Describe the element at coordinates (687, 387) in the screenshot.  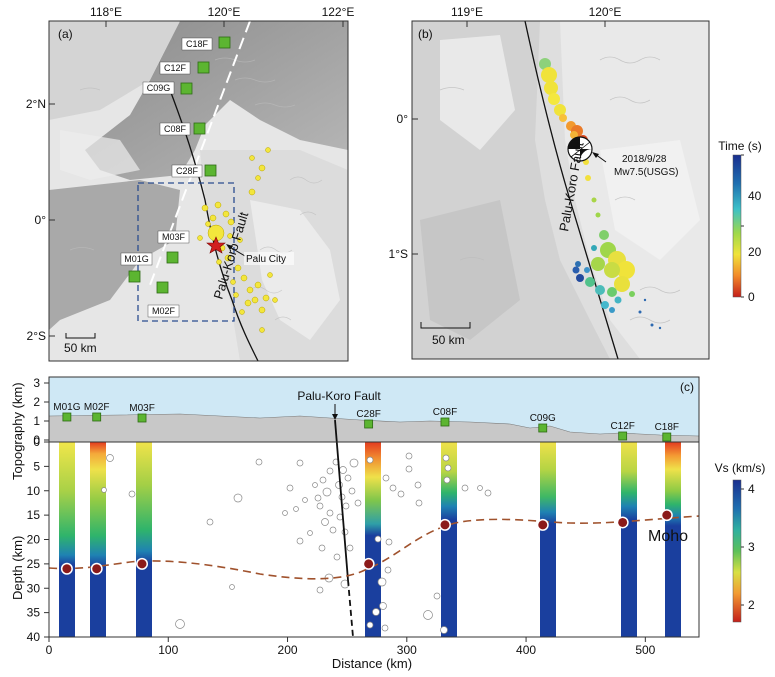
I see `panel-c-tag: (c)` at that location.